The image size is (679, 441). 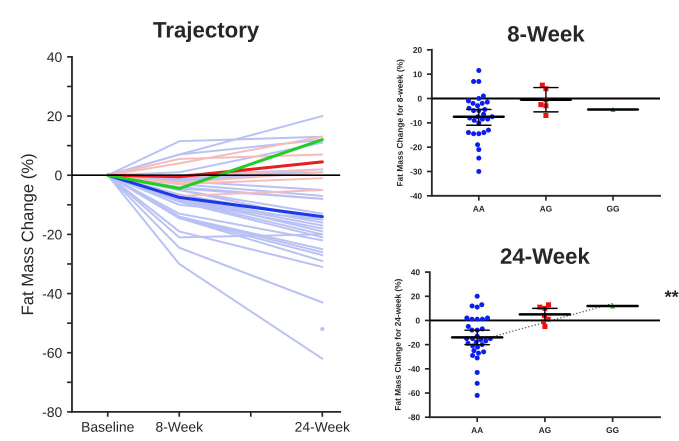 What do you see at coordinates (108, 427) in the screenshot?
I see `x-tick-label: Baseline` at bounding box center [108, 427].